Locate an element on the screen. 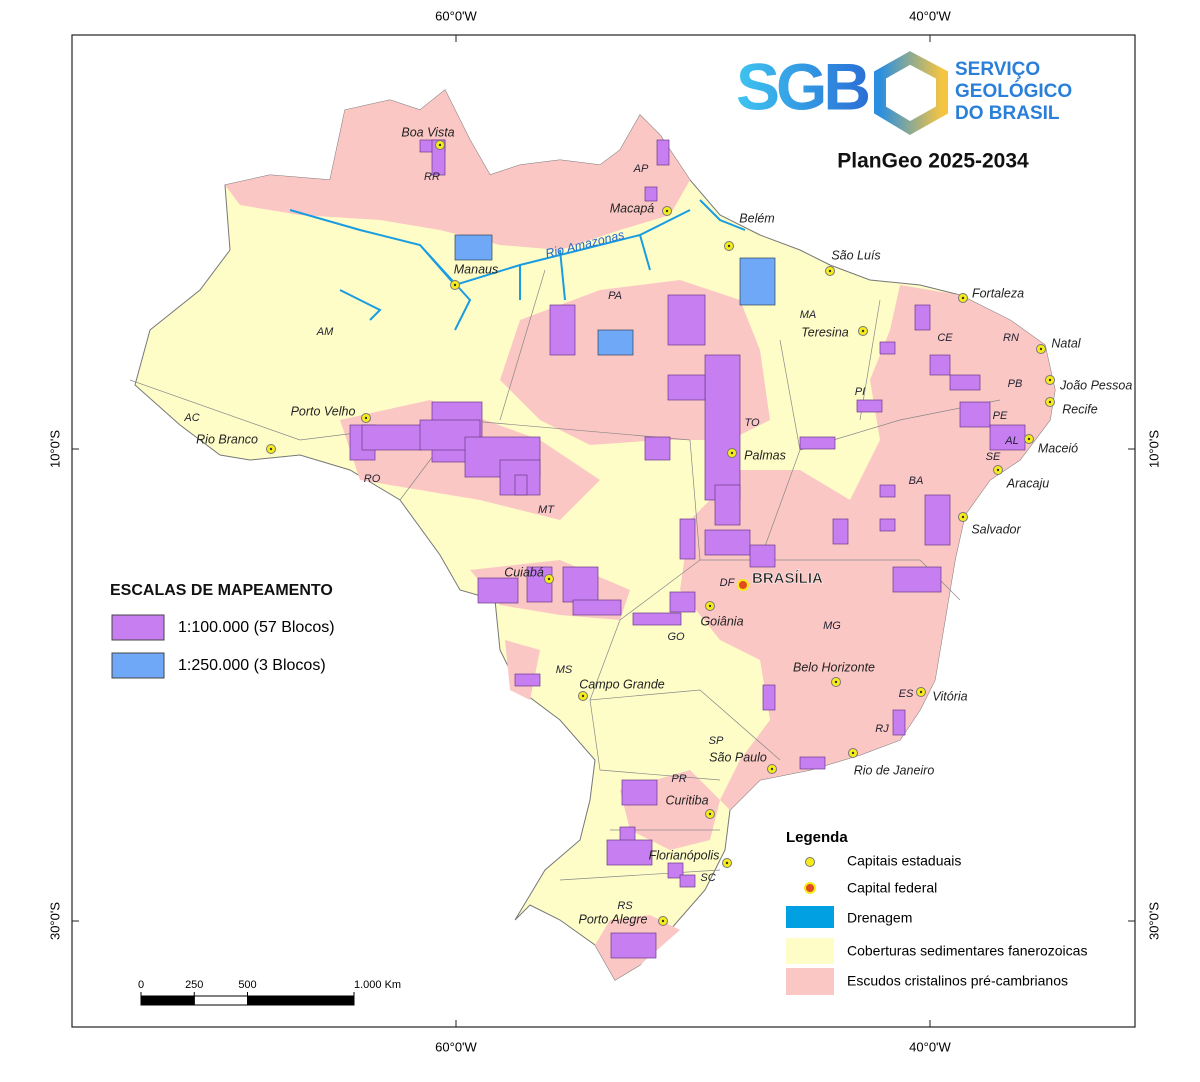 The height and width of the screenshot is (1082, 1200). state-label: GO is located at coordinates (676, 637).